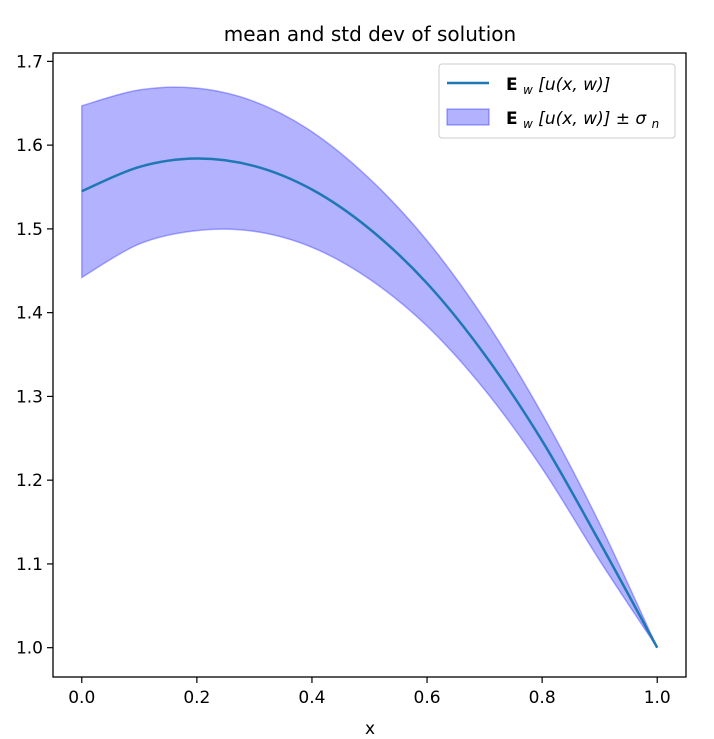  I want to click on chart-title: mean and std dev of solution, so click(370, 34).